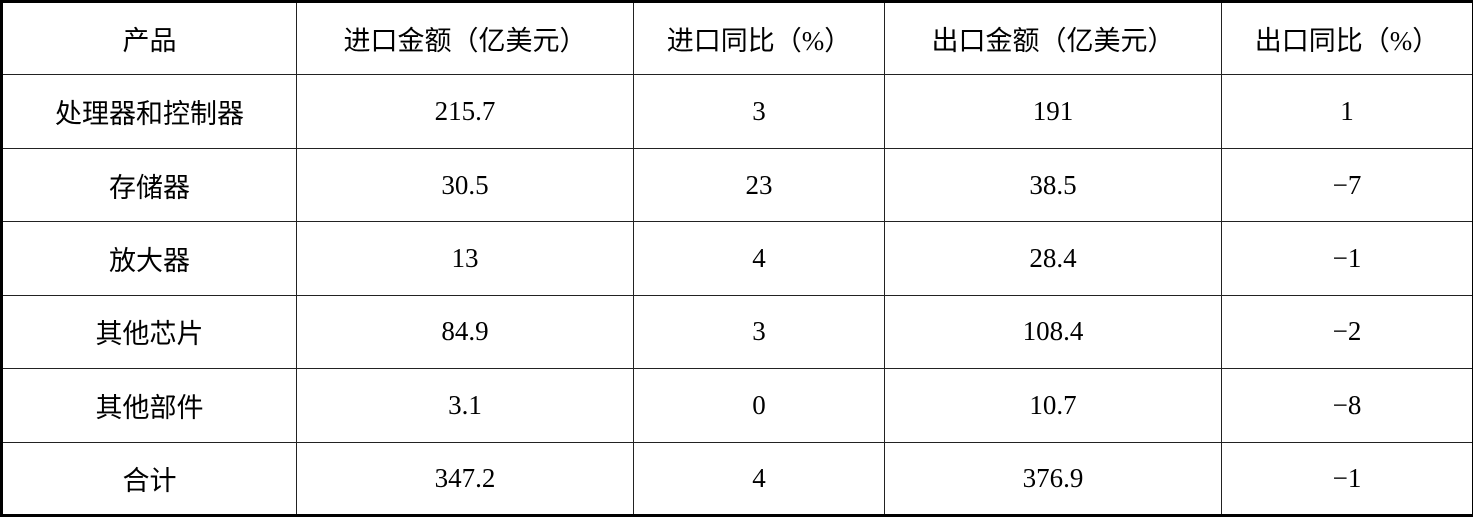  I want to click on table-cell: 产品, so click(149, 38).